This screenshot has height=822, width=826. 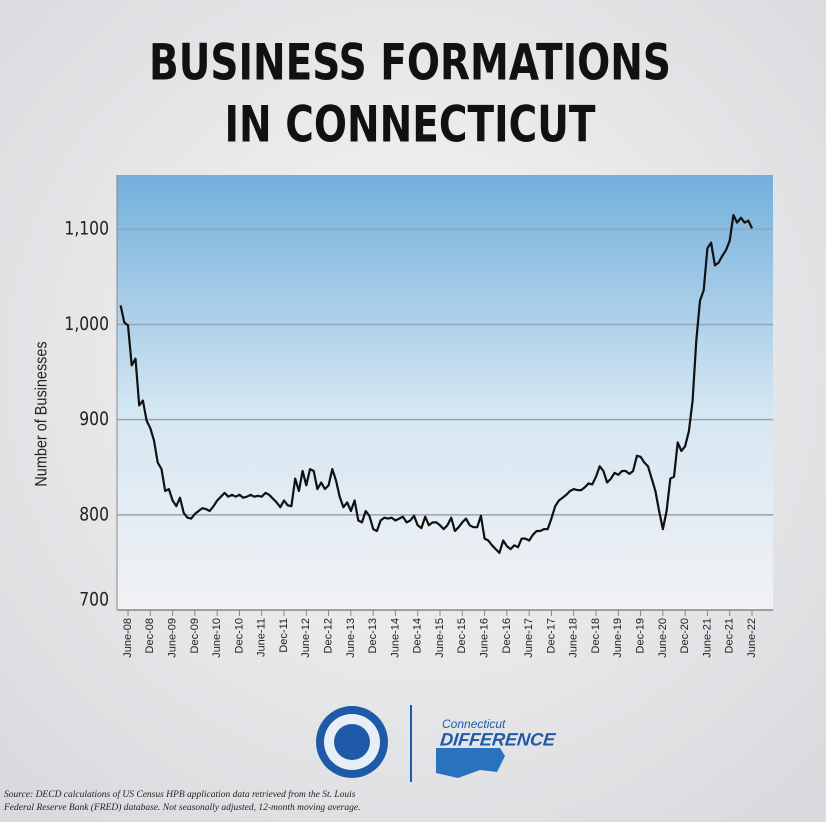 What do you see at coordinates (173, 638) in the screenshot?
I see `x-tick-label: June-09` at bounding box center [173, 638].